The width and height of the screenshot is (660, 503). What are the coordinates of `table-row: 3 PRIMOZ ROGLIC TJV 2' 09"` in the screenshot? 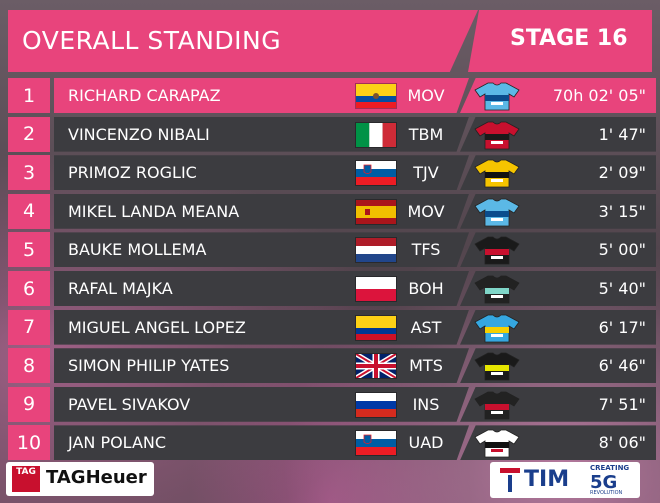 It's located at (332, 173).